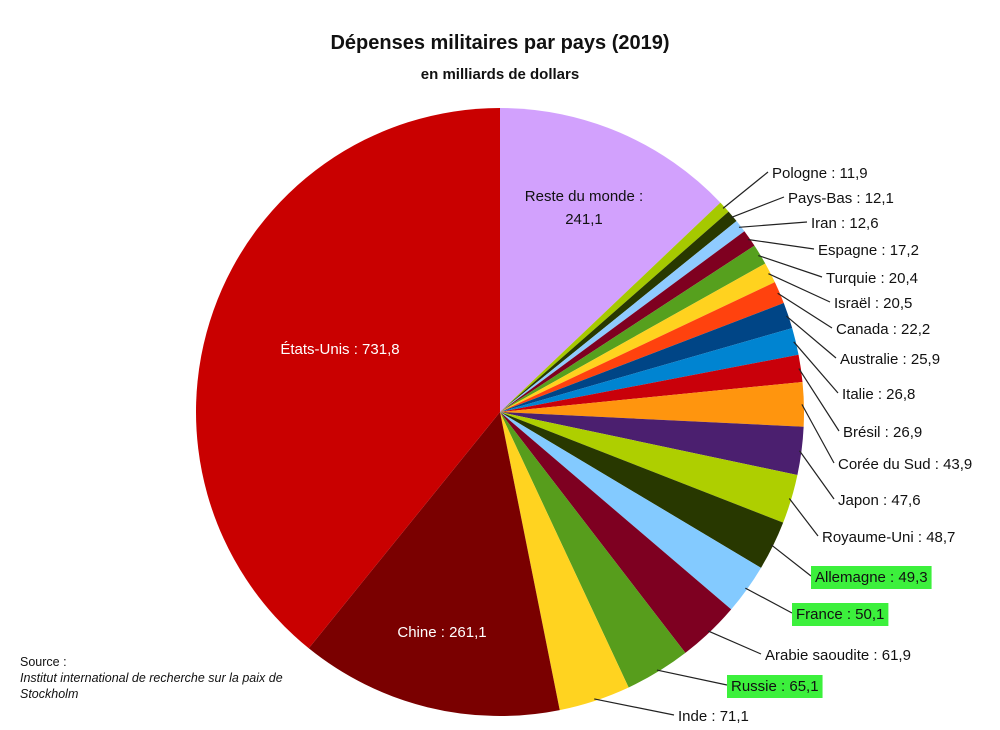 Image resolution: width=1000 pixels, height=730 pixels. I want to click on slice-france, so click(631, 511).